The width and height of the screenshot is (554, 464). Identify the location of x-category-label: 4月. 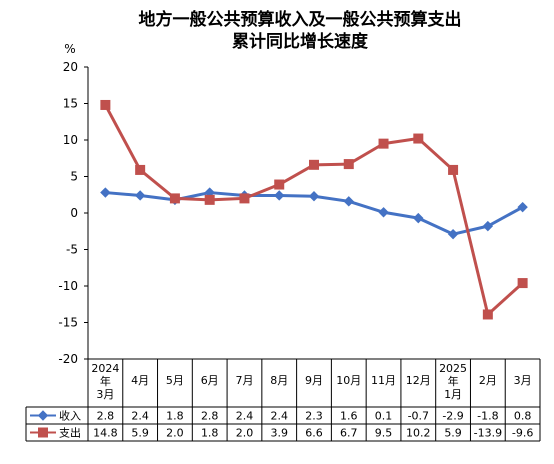
(140, 380).